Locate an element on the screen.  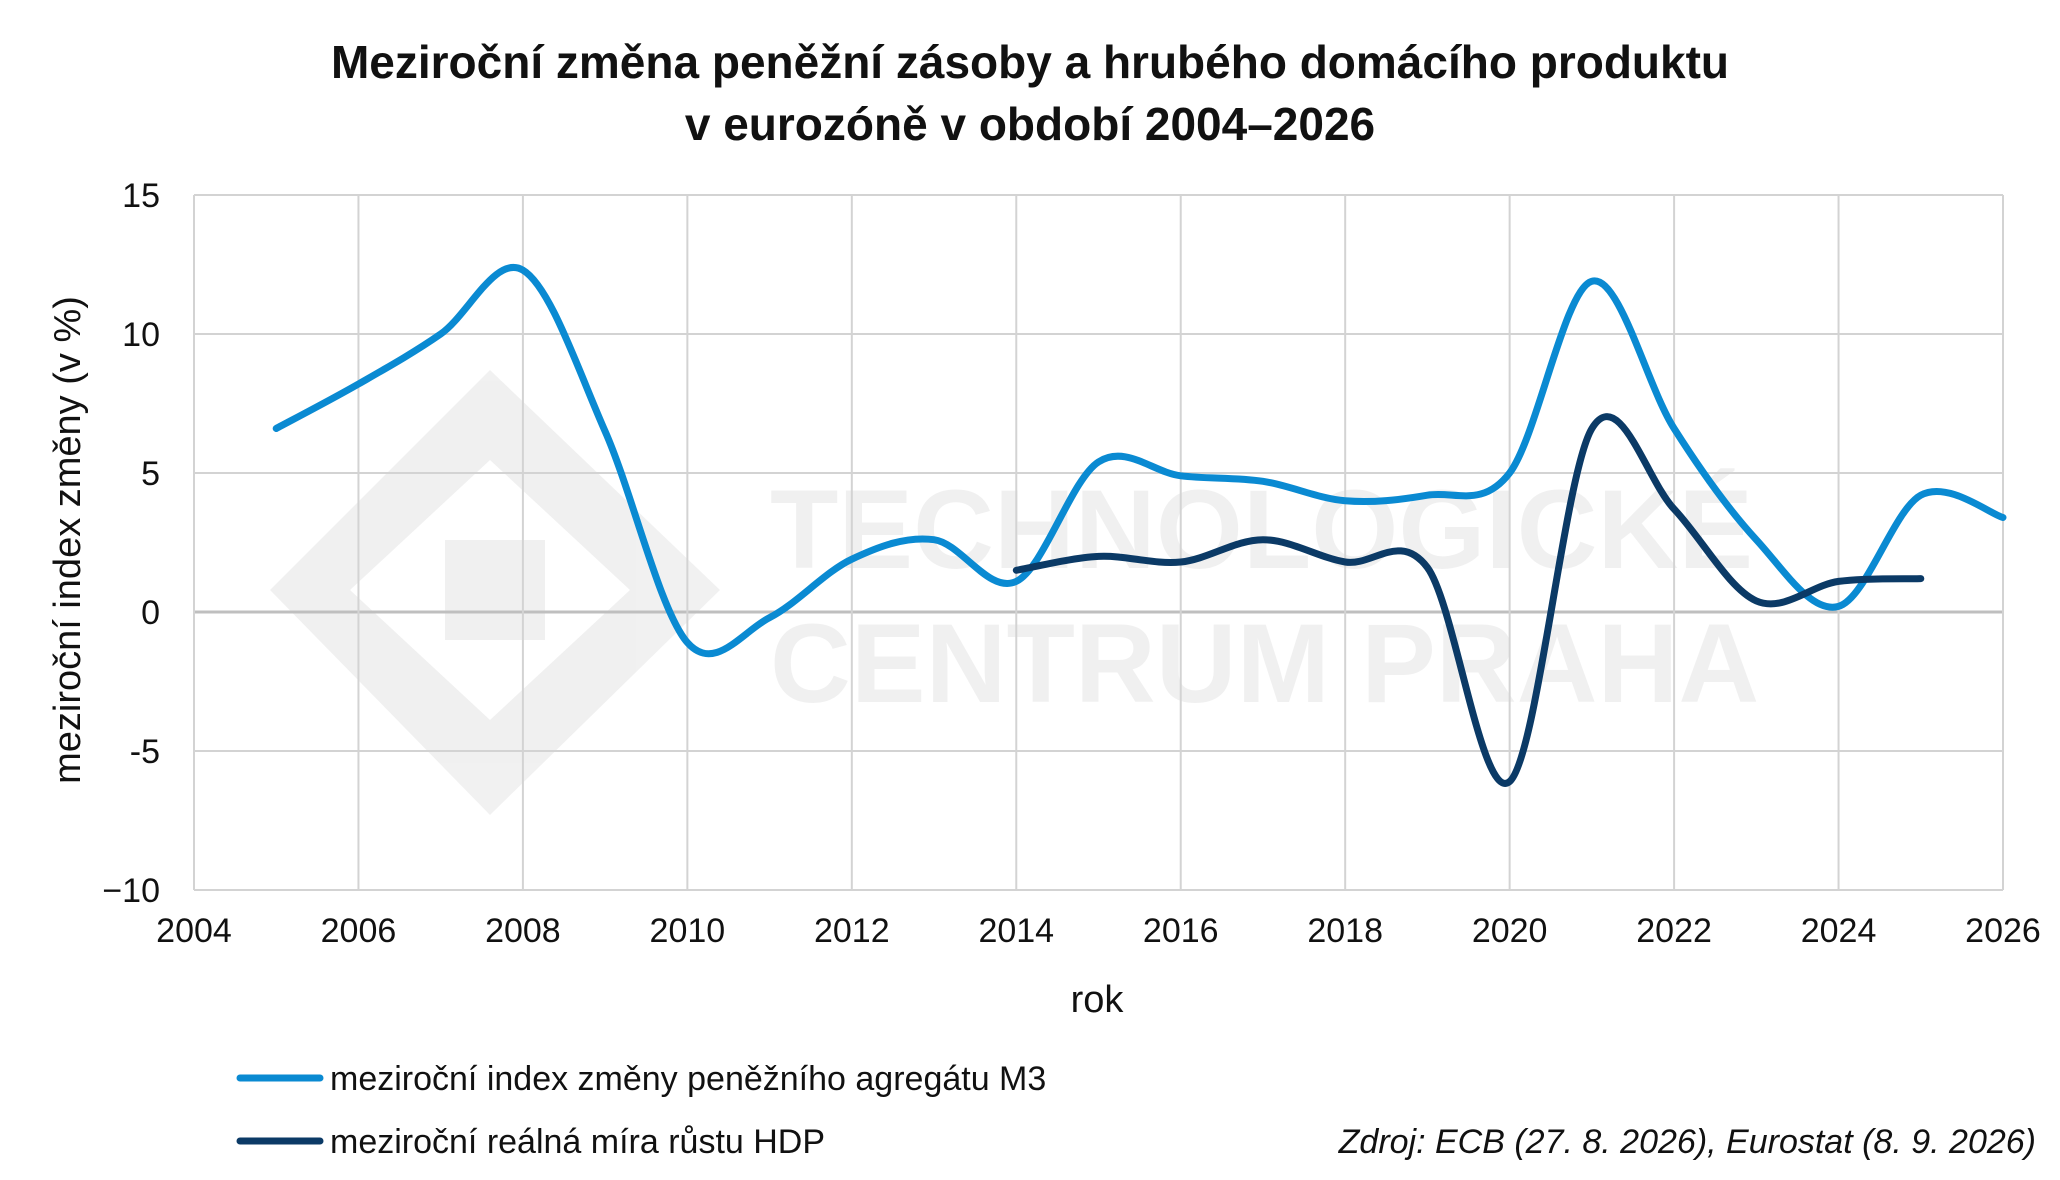
watermark-logo-outer is located at coordinates (495, 592).